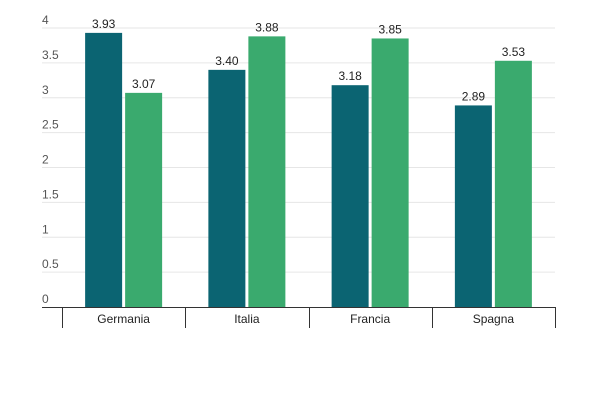  I want to click on bar-value-label: 3.40, so click(227, 61).